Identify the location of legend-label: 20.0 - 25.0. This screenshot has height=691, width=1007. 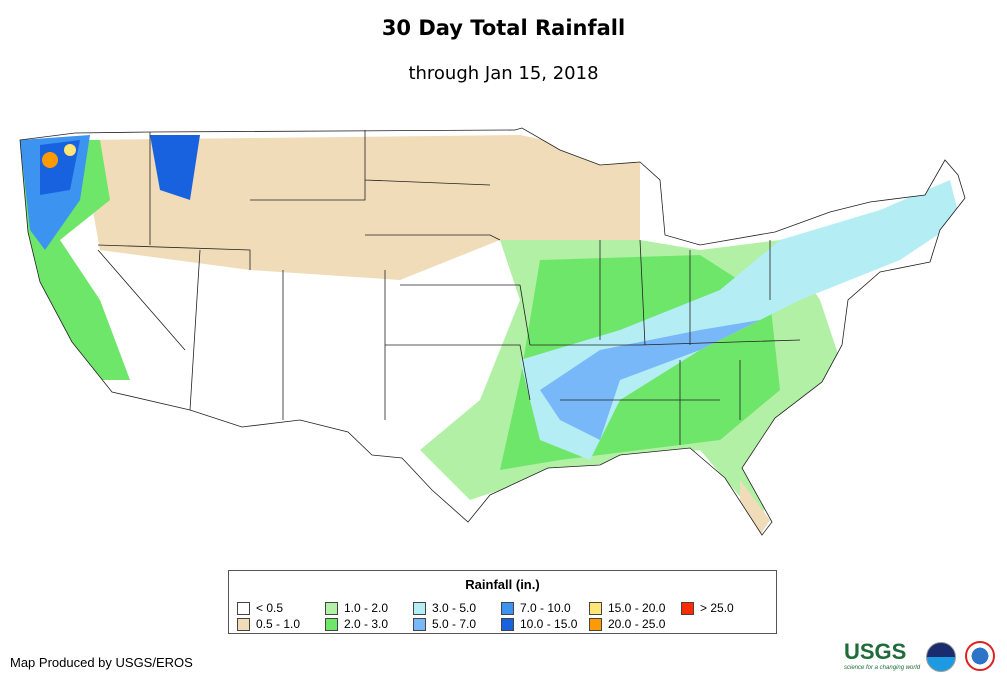
(637, 624).